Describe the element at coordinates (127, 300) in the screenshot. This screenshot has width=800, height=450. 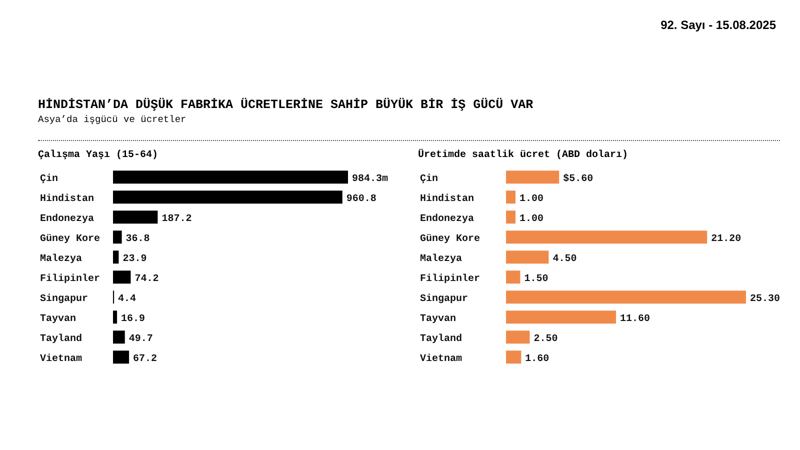
I see `data-label: 4.4` at that location.